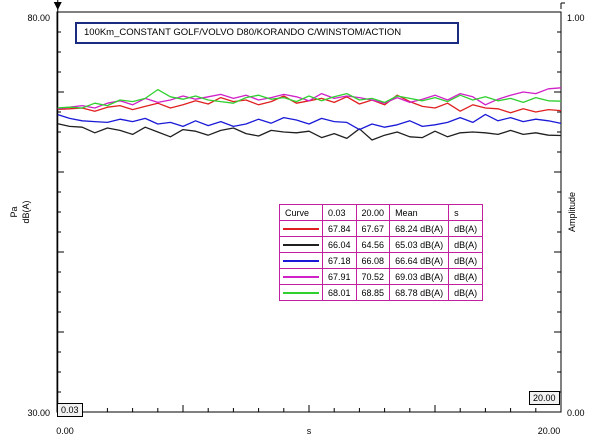 The width and height of the screenshot is (600, 447). I want to click on y2-axis-label: Amplitude, so click(572, 212).